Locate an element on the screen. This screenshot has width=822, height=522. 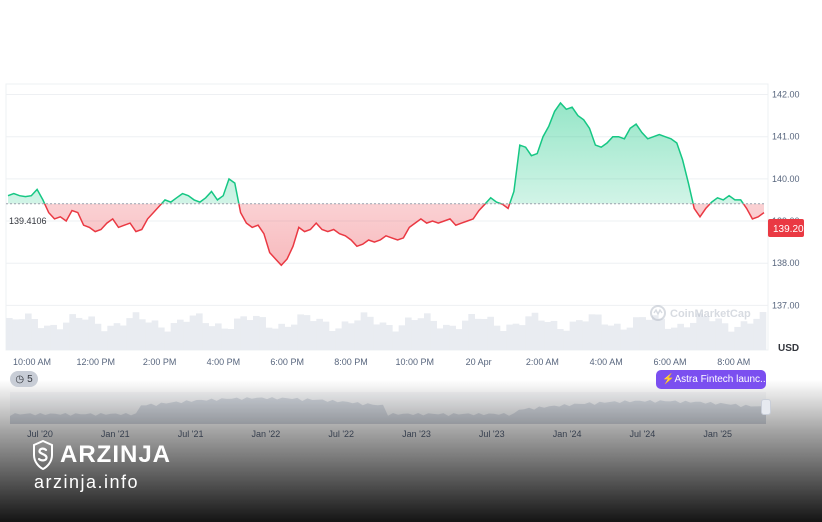
history-button: ◷ 5 is located at coordinates (24, 379).